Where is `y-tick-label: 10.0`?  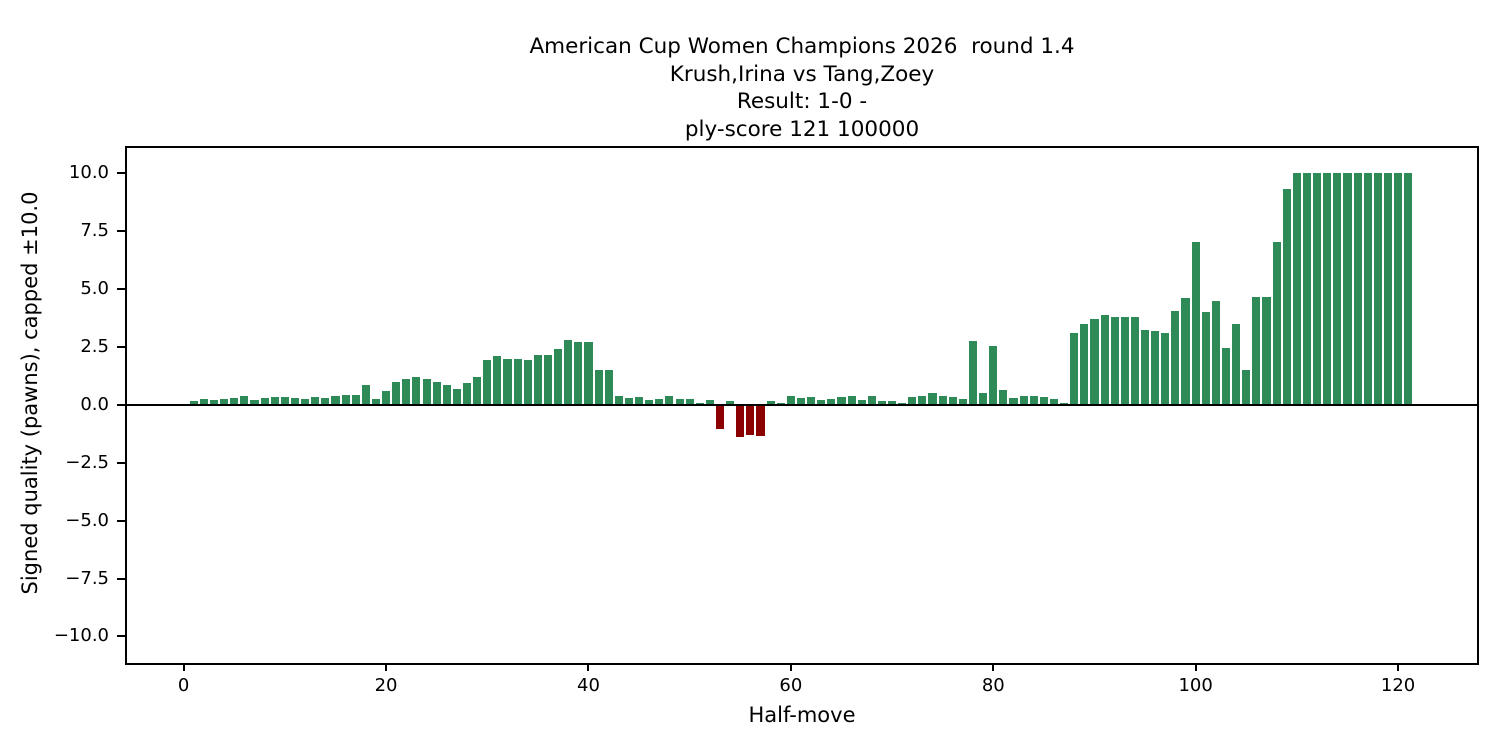 y-tick-label: 10.0 is located at coordinates (88, 173).